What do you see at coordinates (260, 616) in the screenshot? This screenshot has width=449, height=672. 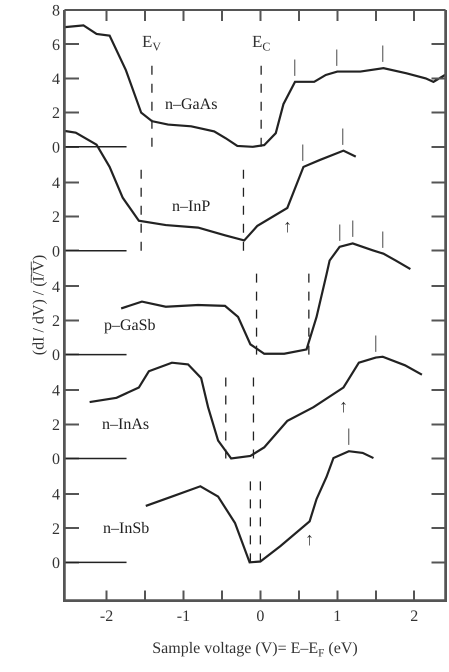 I see `x-tick-label: 0` at bounding box center [260, 616].